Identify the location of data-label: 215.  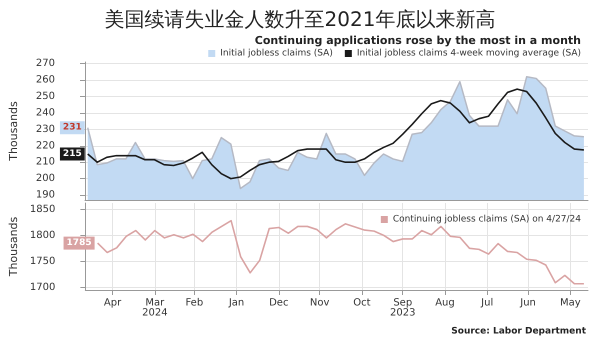
(72, 154).